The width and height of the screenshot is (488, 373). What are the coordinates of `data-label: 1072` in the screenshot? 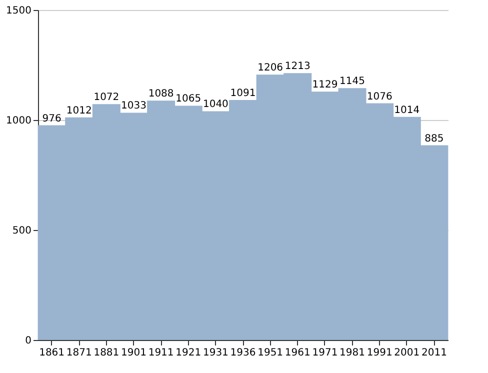 It's located at (107, 98).